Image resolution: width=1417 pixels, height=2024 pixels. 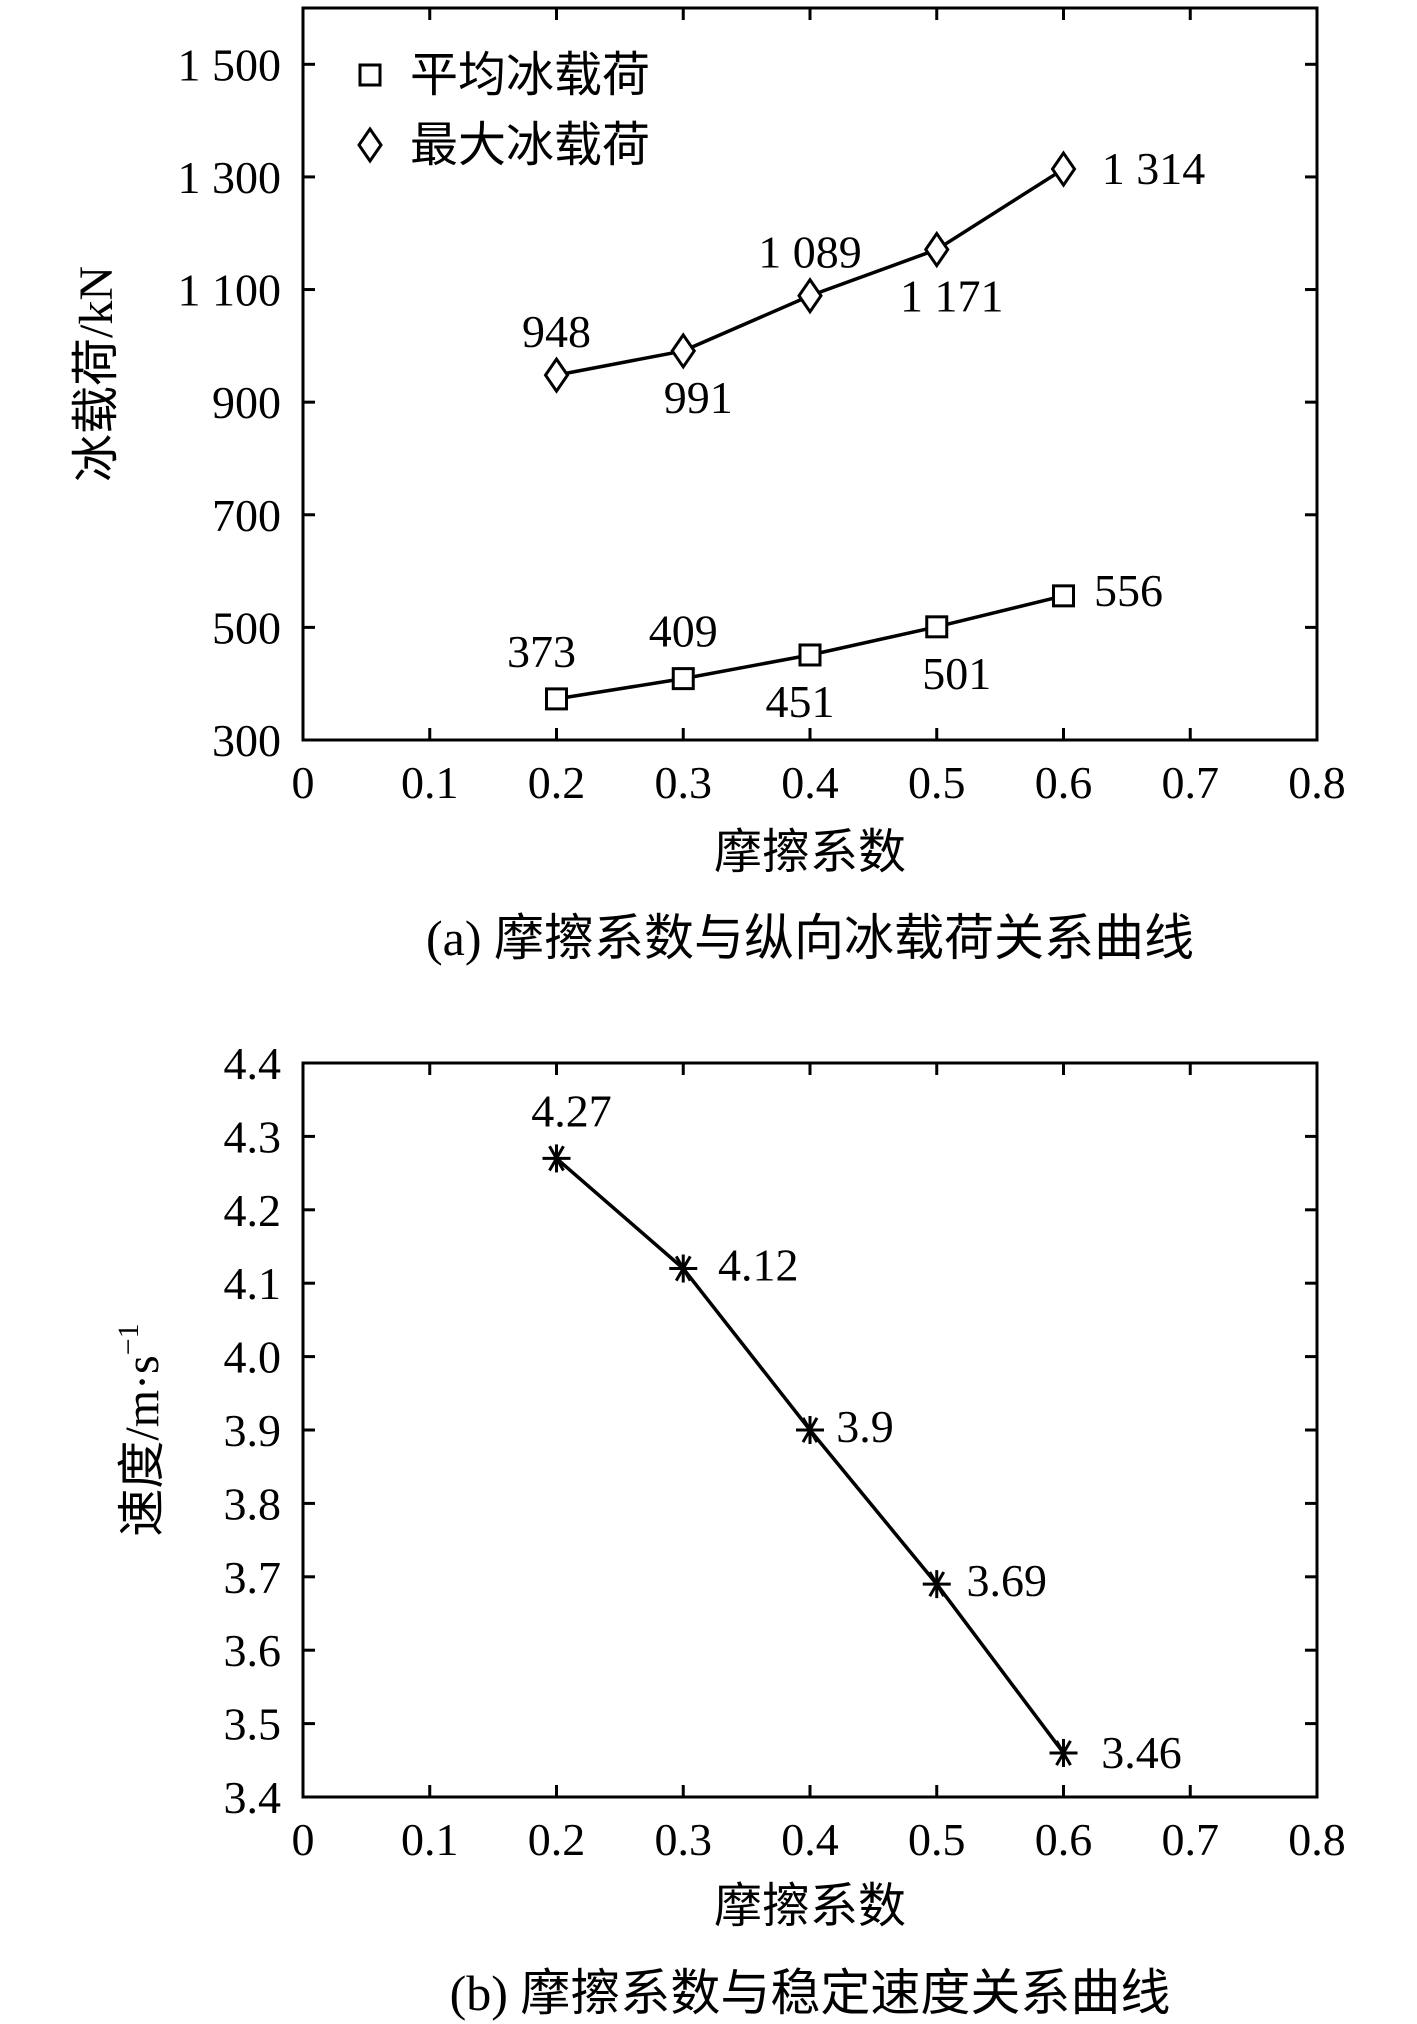 I want to click on data-label: 373, so click(x=541, y=651).